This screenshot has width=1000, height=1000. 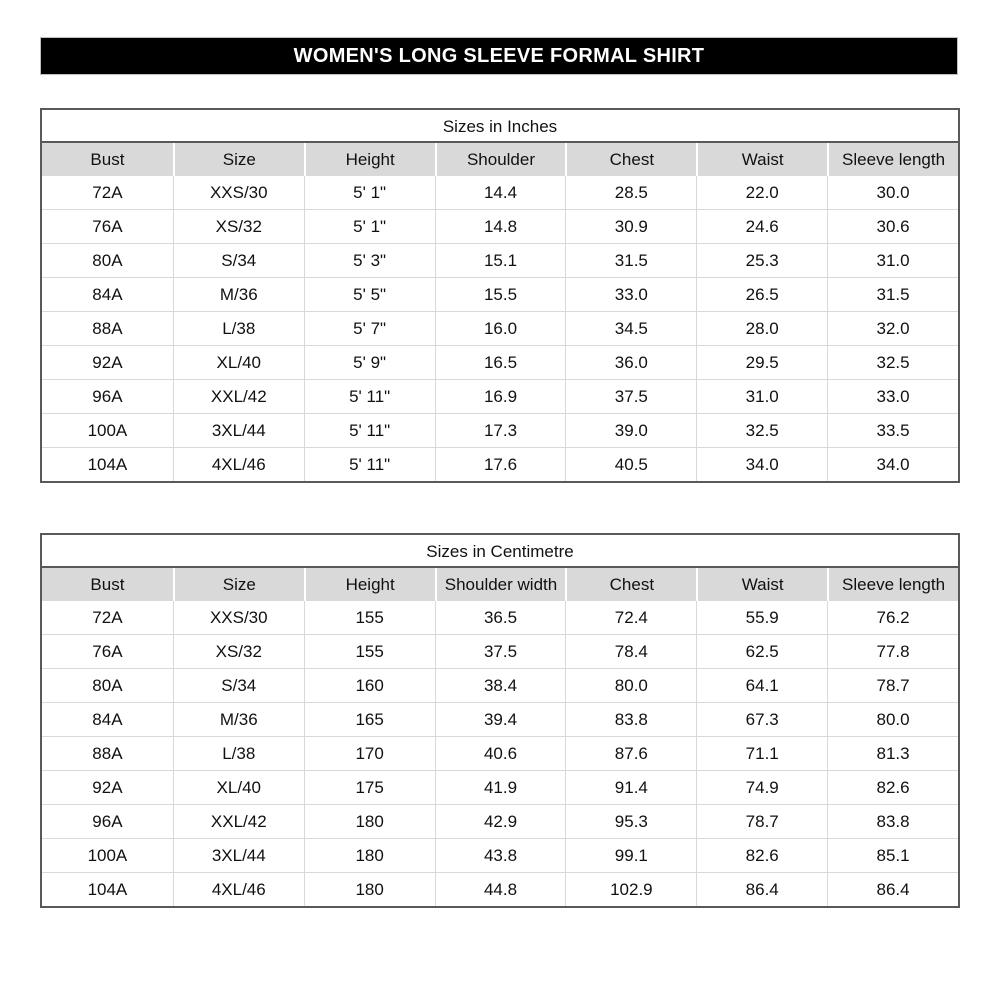 I want to click on table-cell: 43.8, so click(x=500, y=855).